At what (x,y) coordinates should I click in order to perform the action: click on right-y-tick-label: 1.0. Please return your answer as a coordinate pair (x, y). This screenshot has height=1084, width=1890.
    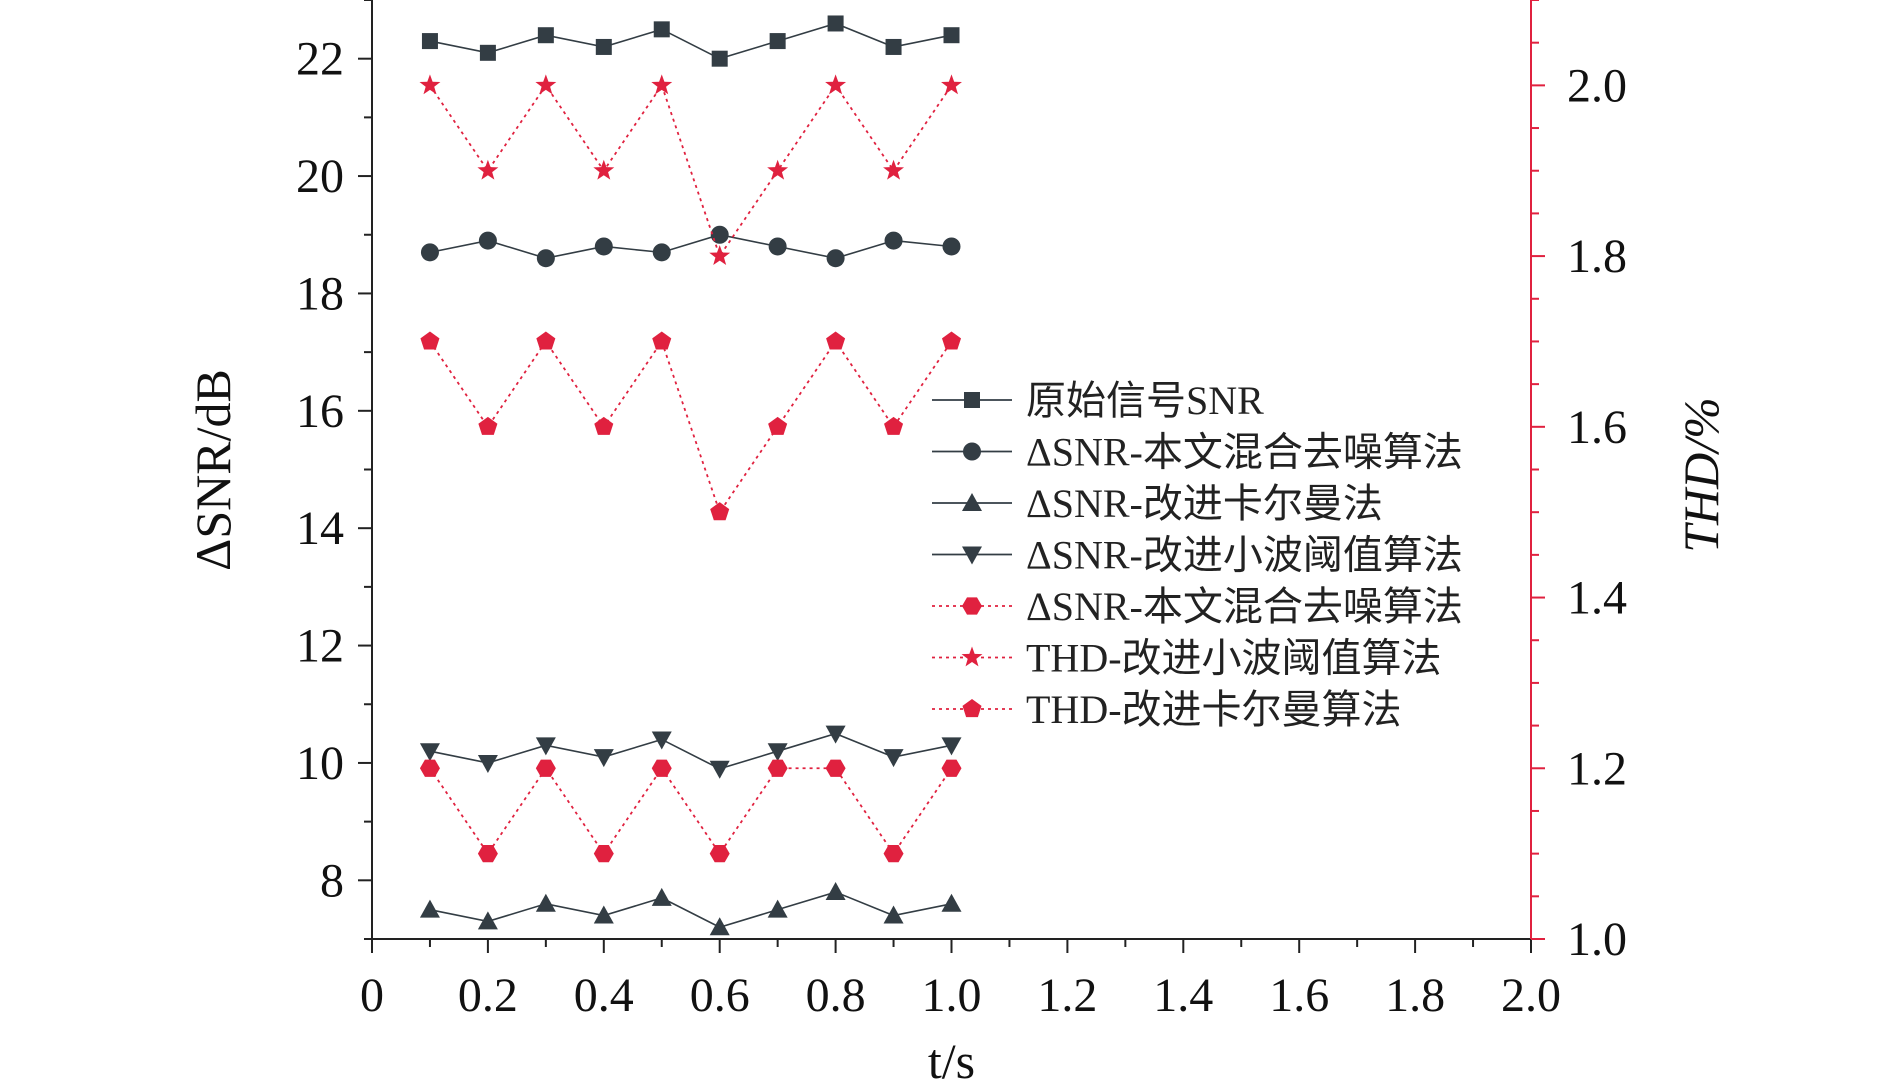
    Looking at the image, I should click on (1597, 939).